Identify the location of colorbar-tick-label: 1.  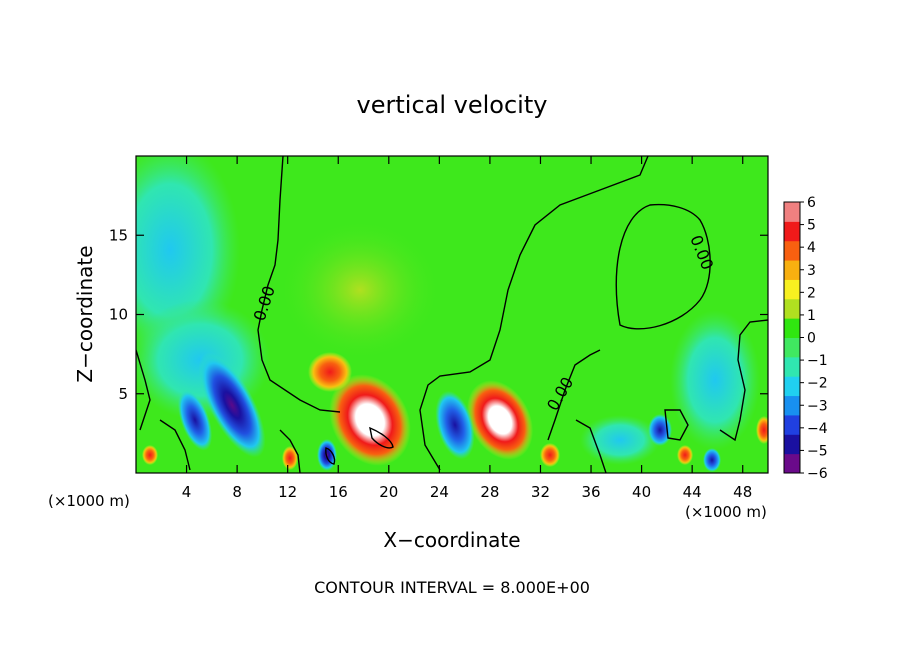
(811, 316).